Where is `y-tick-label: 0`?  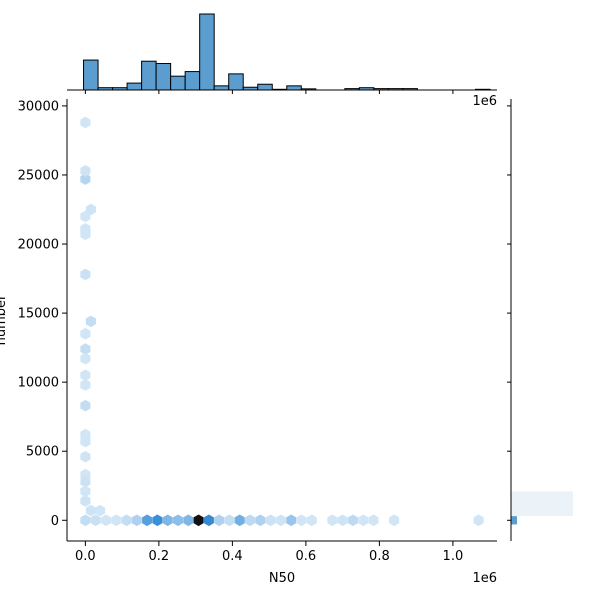
y-tick-label: 0 is located at coordinates (55, 521).